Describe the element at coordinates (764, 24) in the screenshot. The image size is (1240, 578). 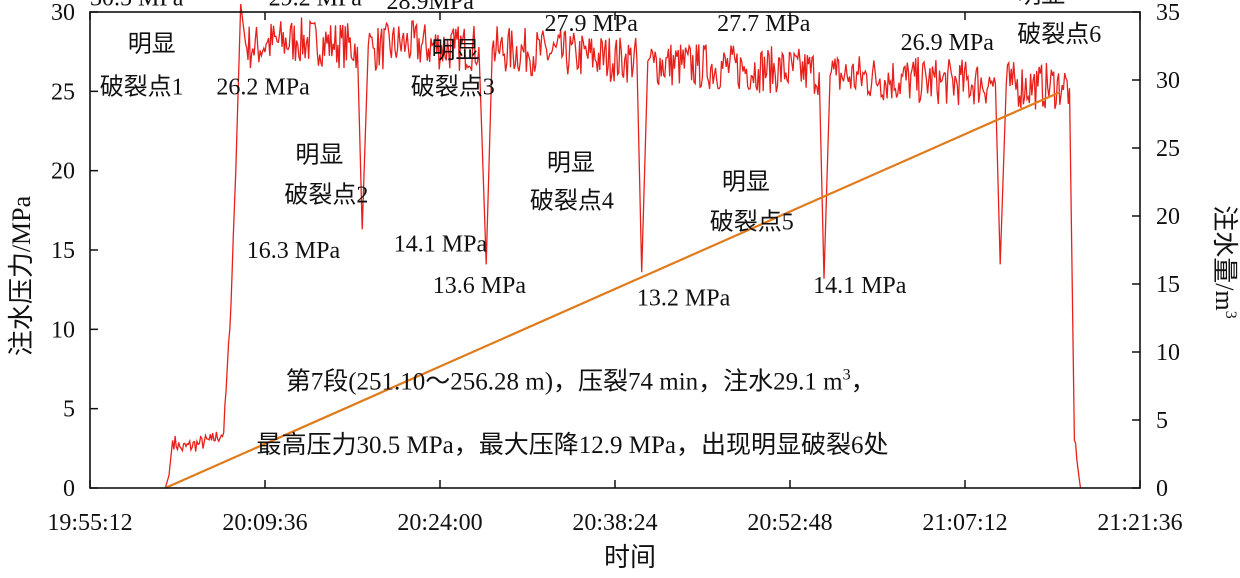
I see `annotation-label: 27.7 MPa` at that location.